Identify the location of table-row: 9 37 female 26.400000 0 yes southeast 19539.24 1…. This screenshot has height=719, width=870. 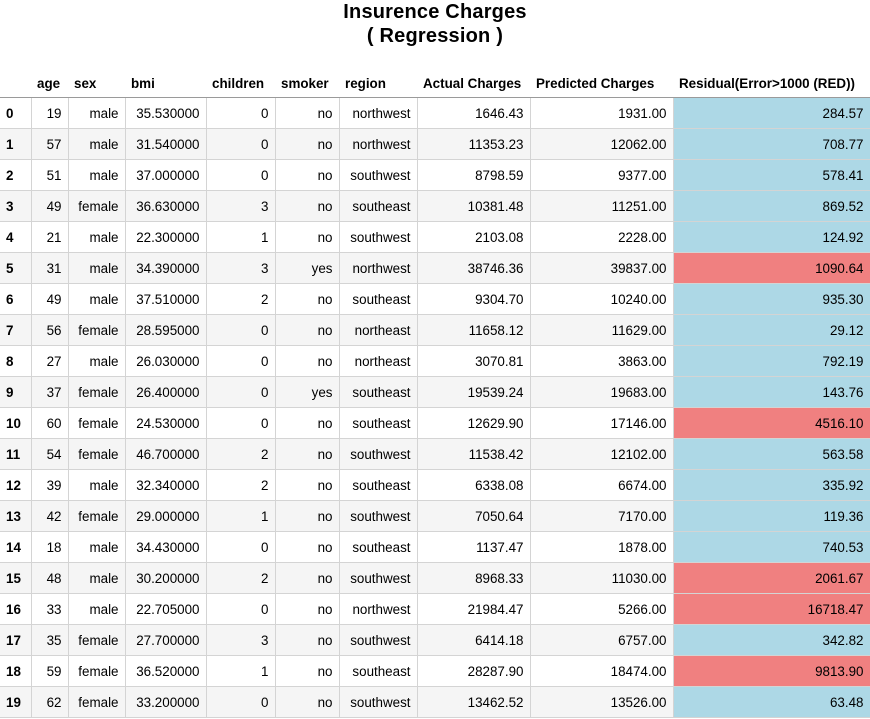
(435, 392).